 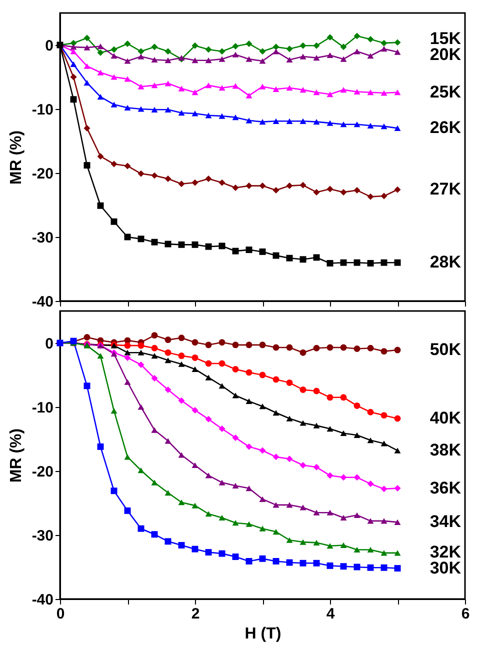 What do you see at coordinates (49, 46) in the screenshot?
I see `y-tick-label: 0` at bounding box center [49, 46].